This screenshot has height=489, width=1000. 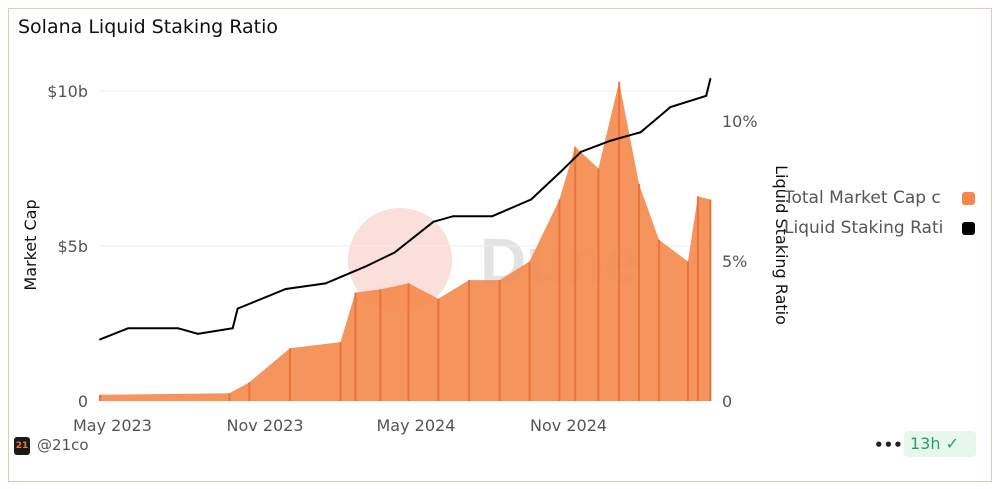 I want to click on y-left-tick-label: $5b, so click(x=72, y=246).